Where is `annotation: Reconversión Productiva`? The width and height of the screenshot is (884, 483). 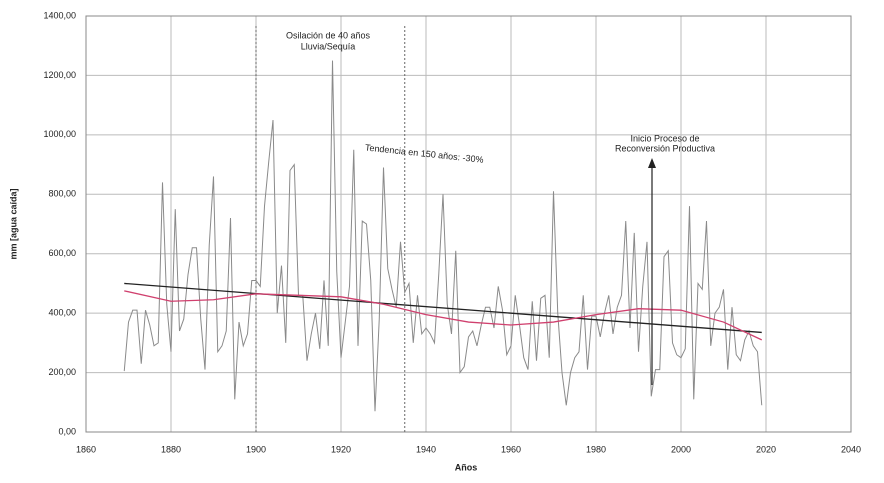 annotation: Reconversión Productiva is located at coordinates (665, 148).